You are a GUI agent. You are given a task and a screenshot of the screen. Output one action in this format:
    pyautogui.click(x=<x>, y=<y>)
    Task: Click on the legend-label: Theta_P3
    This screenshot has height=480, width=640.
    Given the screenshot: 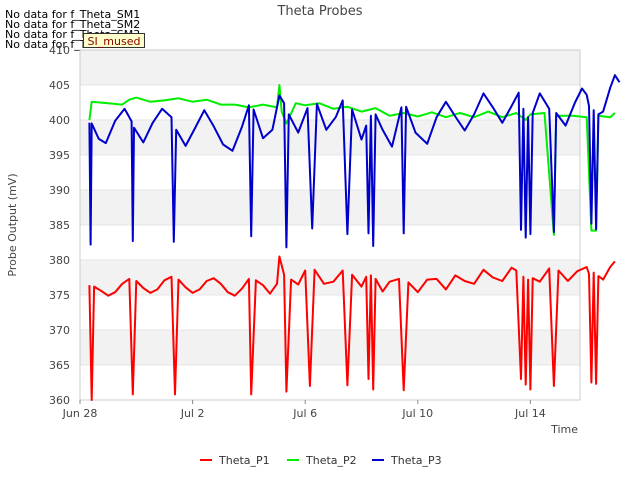 What is the action you would take?
    pyautogui.click(x=416, y=460)
    